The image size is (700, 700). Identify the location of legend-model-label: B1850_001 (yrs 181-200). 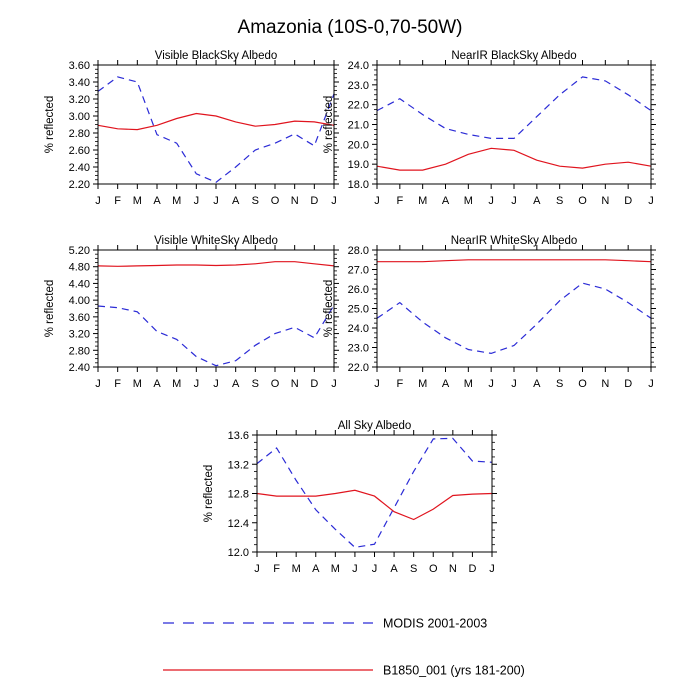
(454, 671).